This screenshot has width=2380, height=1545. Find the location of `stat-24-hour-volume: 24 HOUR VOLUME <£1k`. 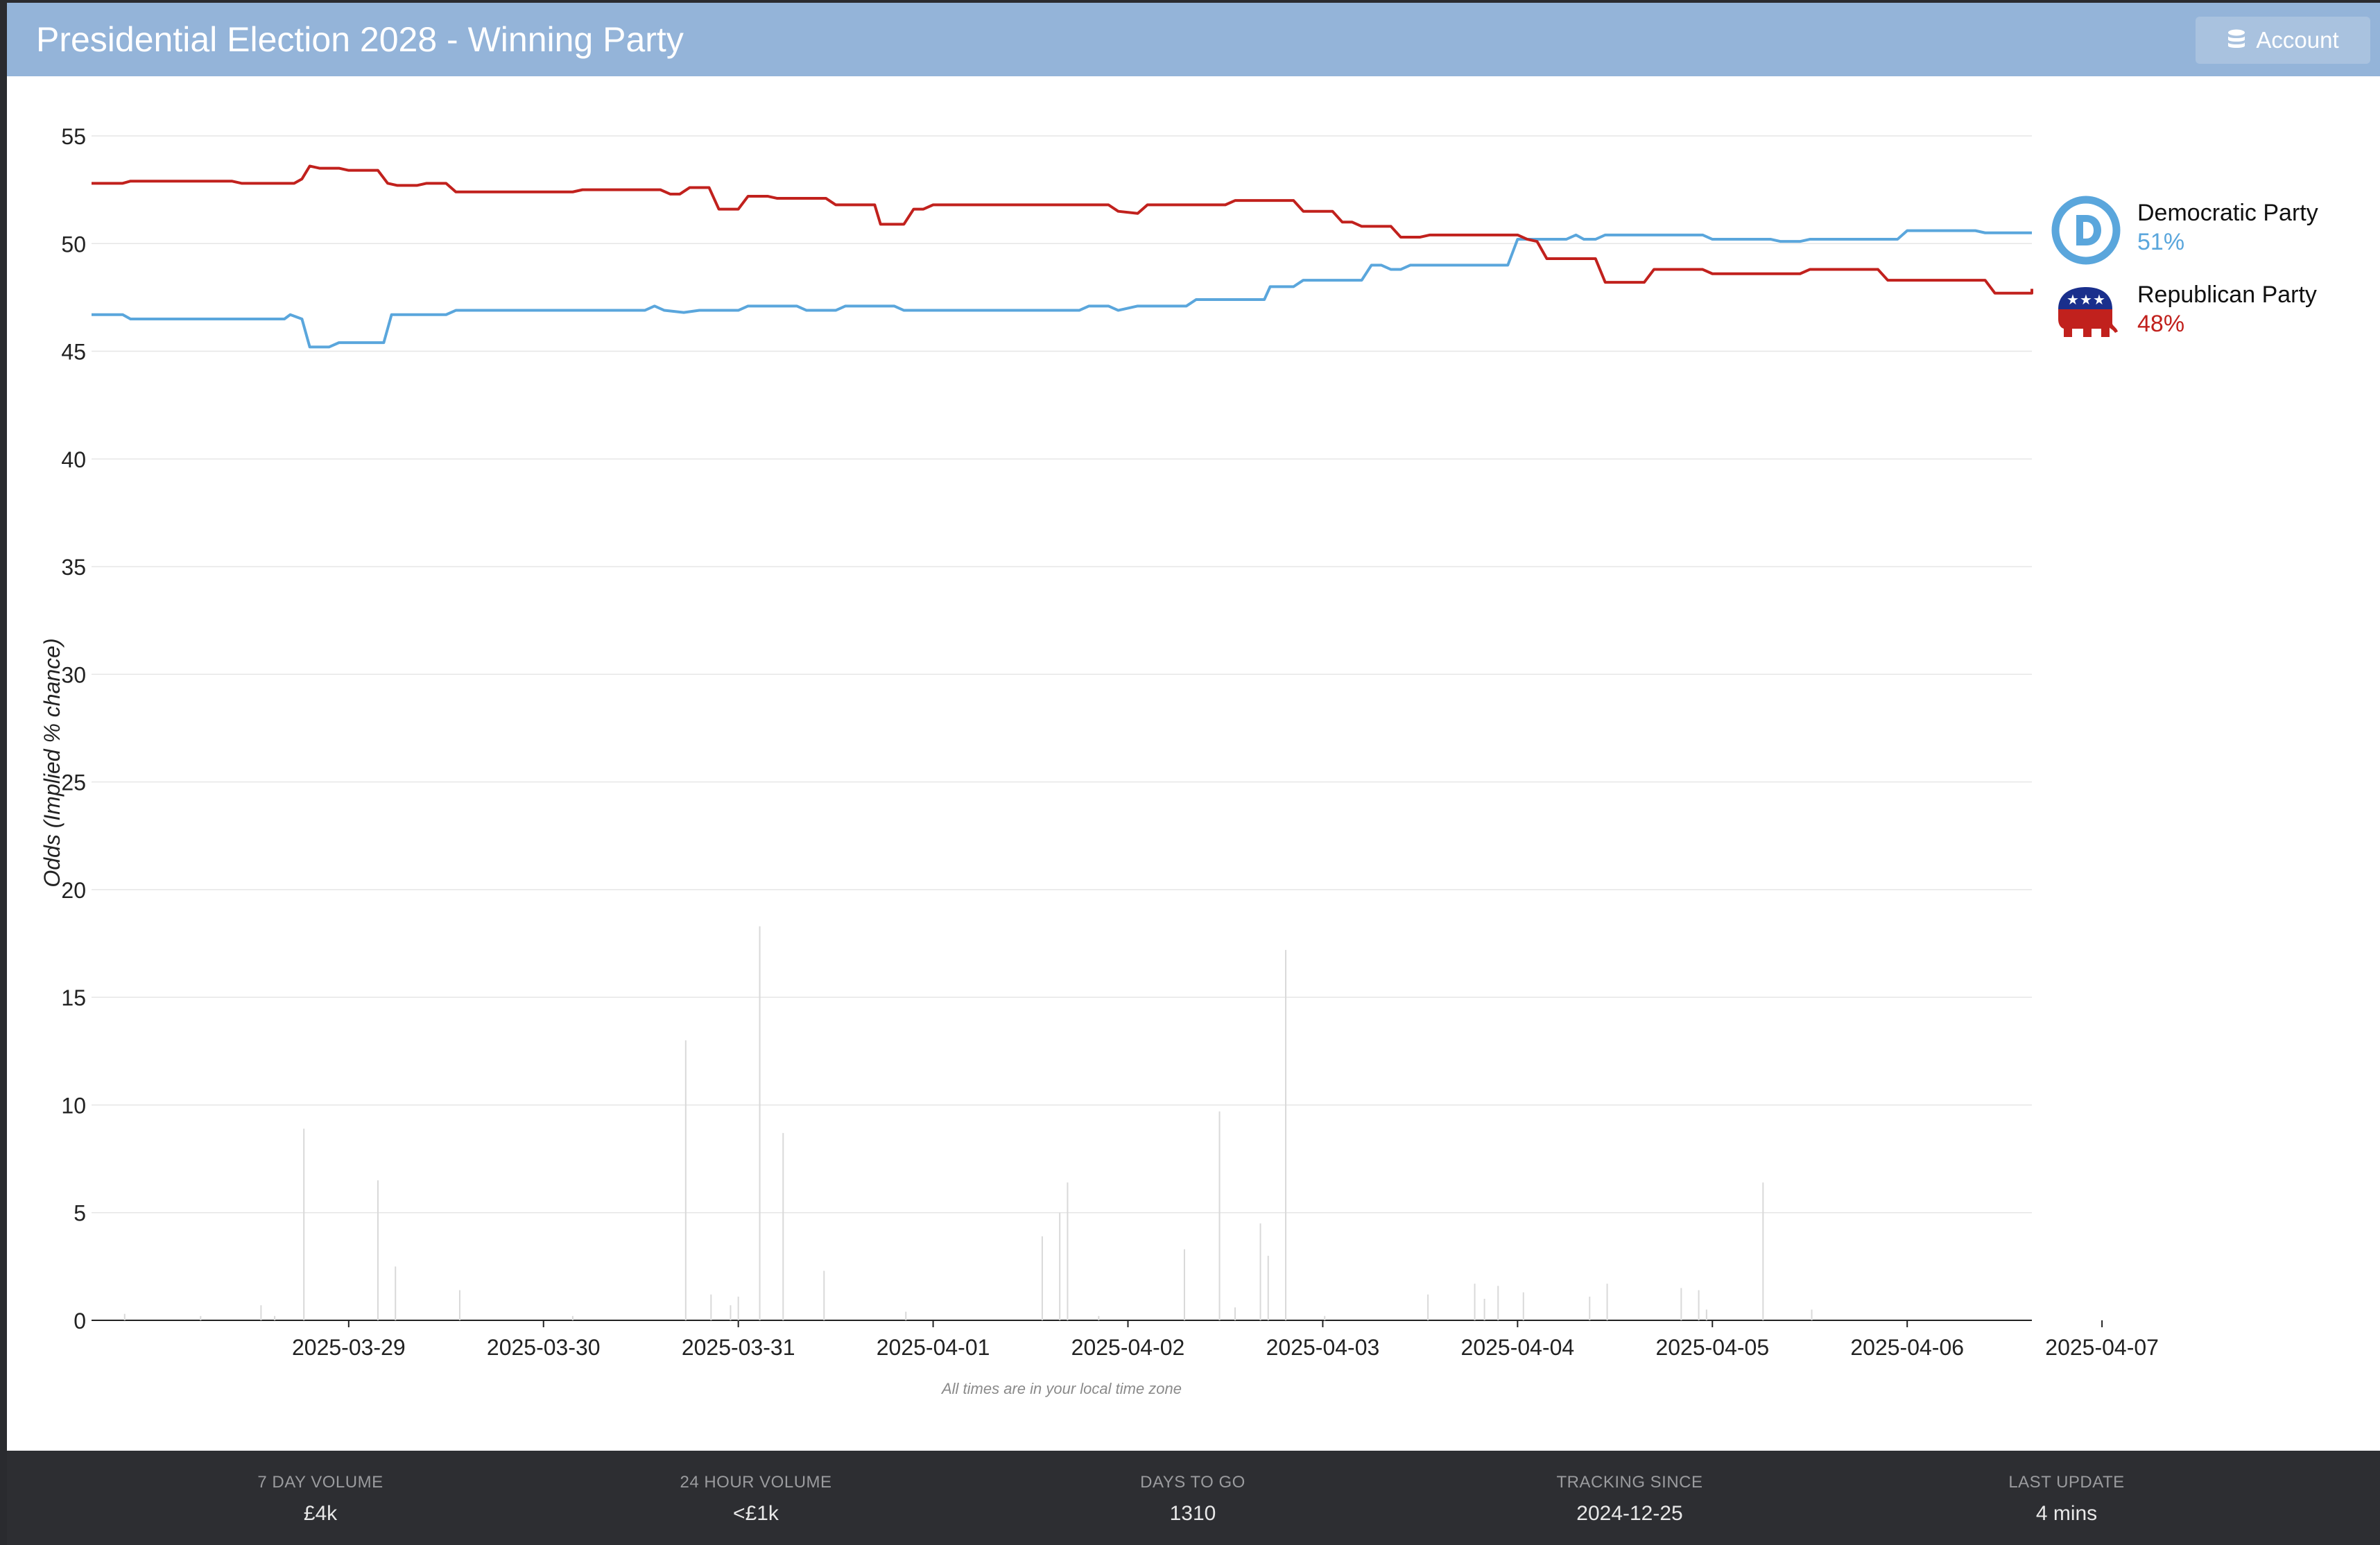

stat-24-hour-volume: 24 HOUR VOLUME <£1k is located at coordinates (756, 1489).